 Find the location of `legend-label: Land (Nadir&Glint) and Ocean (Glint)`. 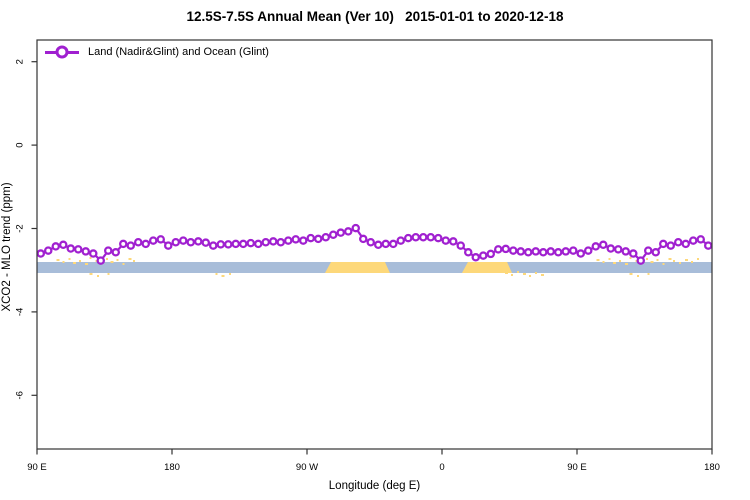

legend-label: Land (Nadir&Glint) and Ocean (Glint) is located at coordinates (178, 52).